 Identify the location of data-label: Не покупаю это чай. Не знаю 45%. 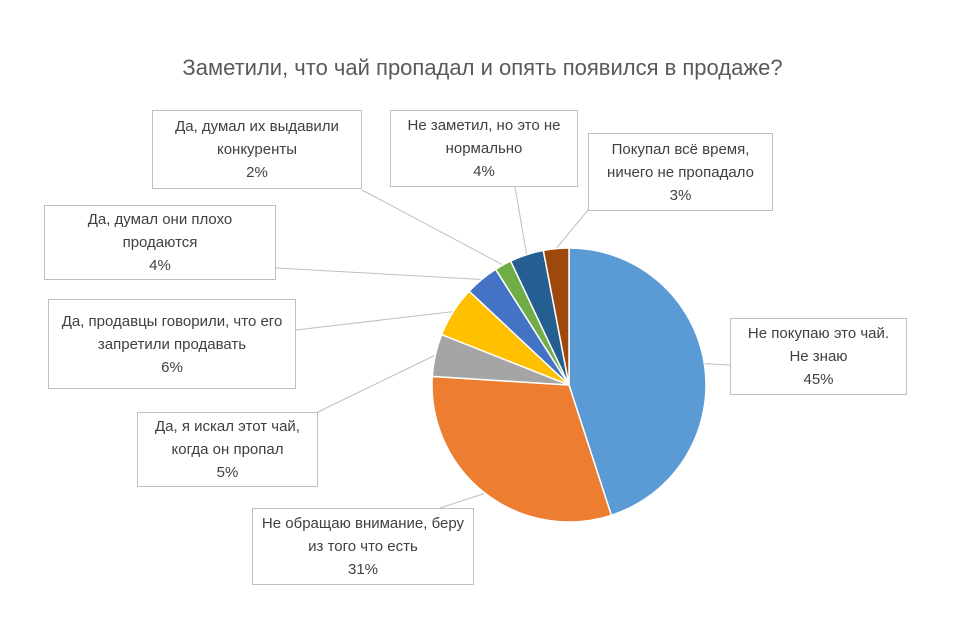
(818, 356).